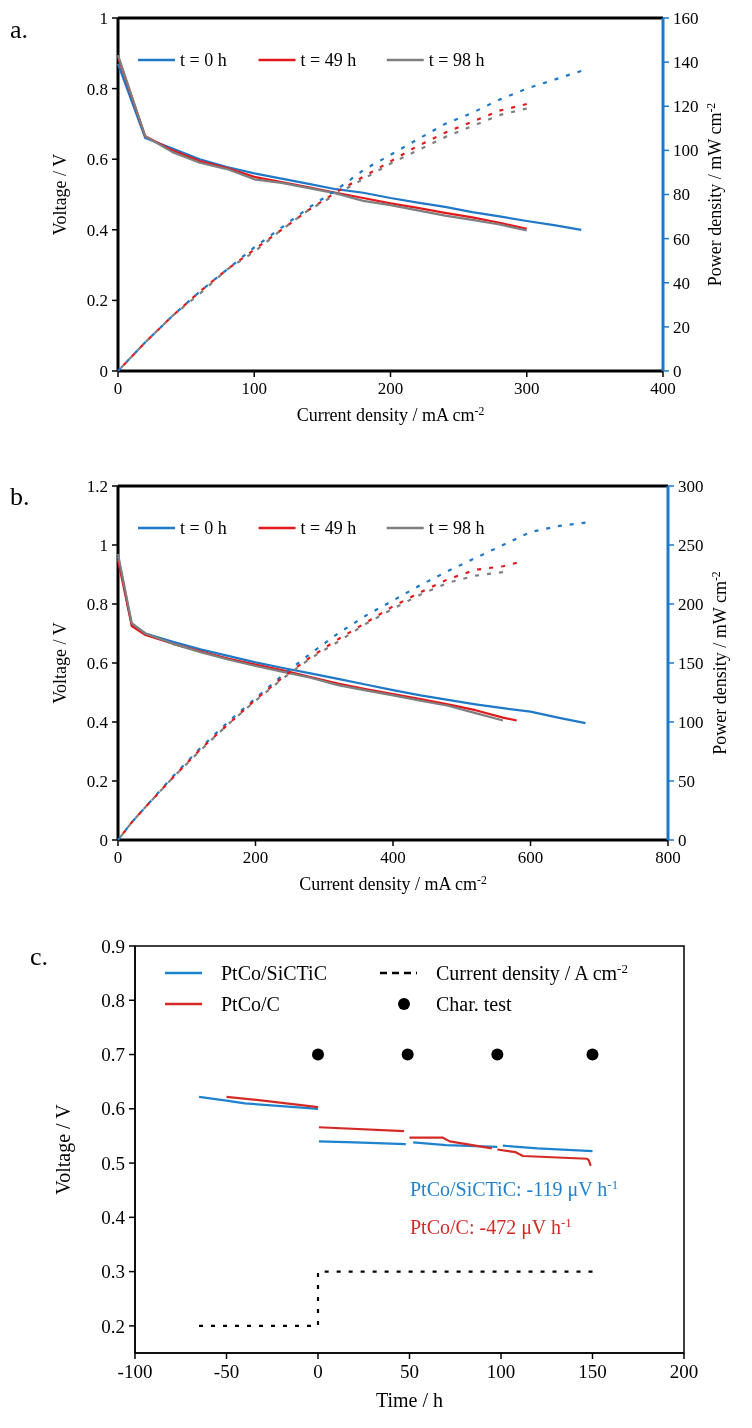 The width and height of the screenshot is (752, 1428). What do you see at coordinates (226, 1371) in the screenshot?
I see `x-tick-label: -50` at bounding box center [226, 1371].